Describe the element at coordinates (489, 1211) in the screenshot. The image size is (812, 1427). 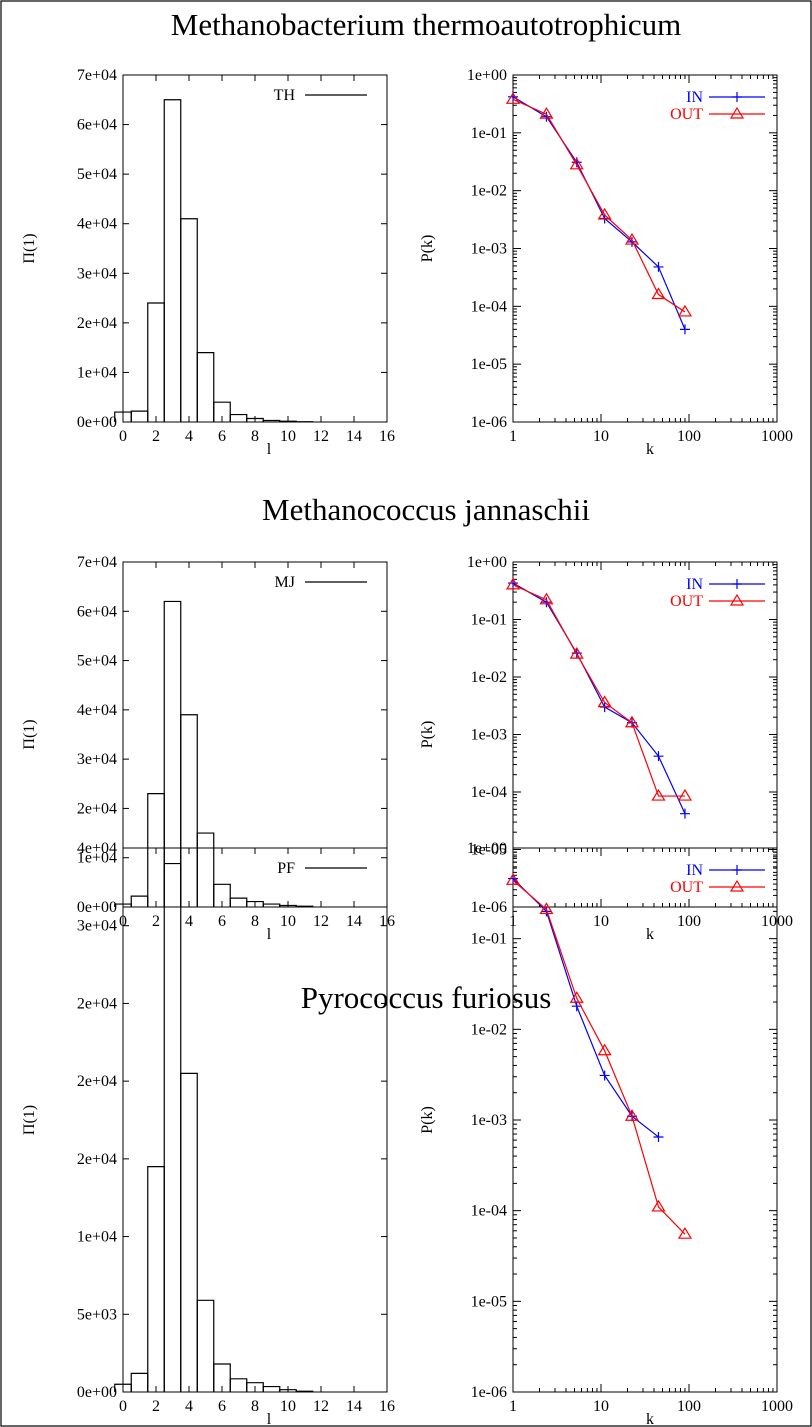
I see `y-tick-label: 1e-04` at that location.